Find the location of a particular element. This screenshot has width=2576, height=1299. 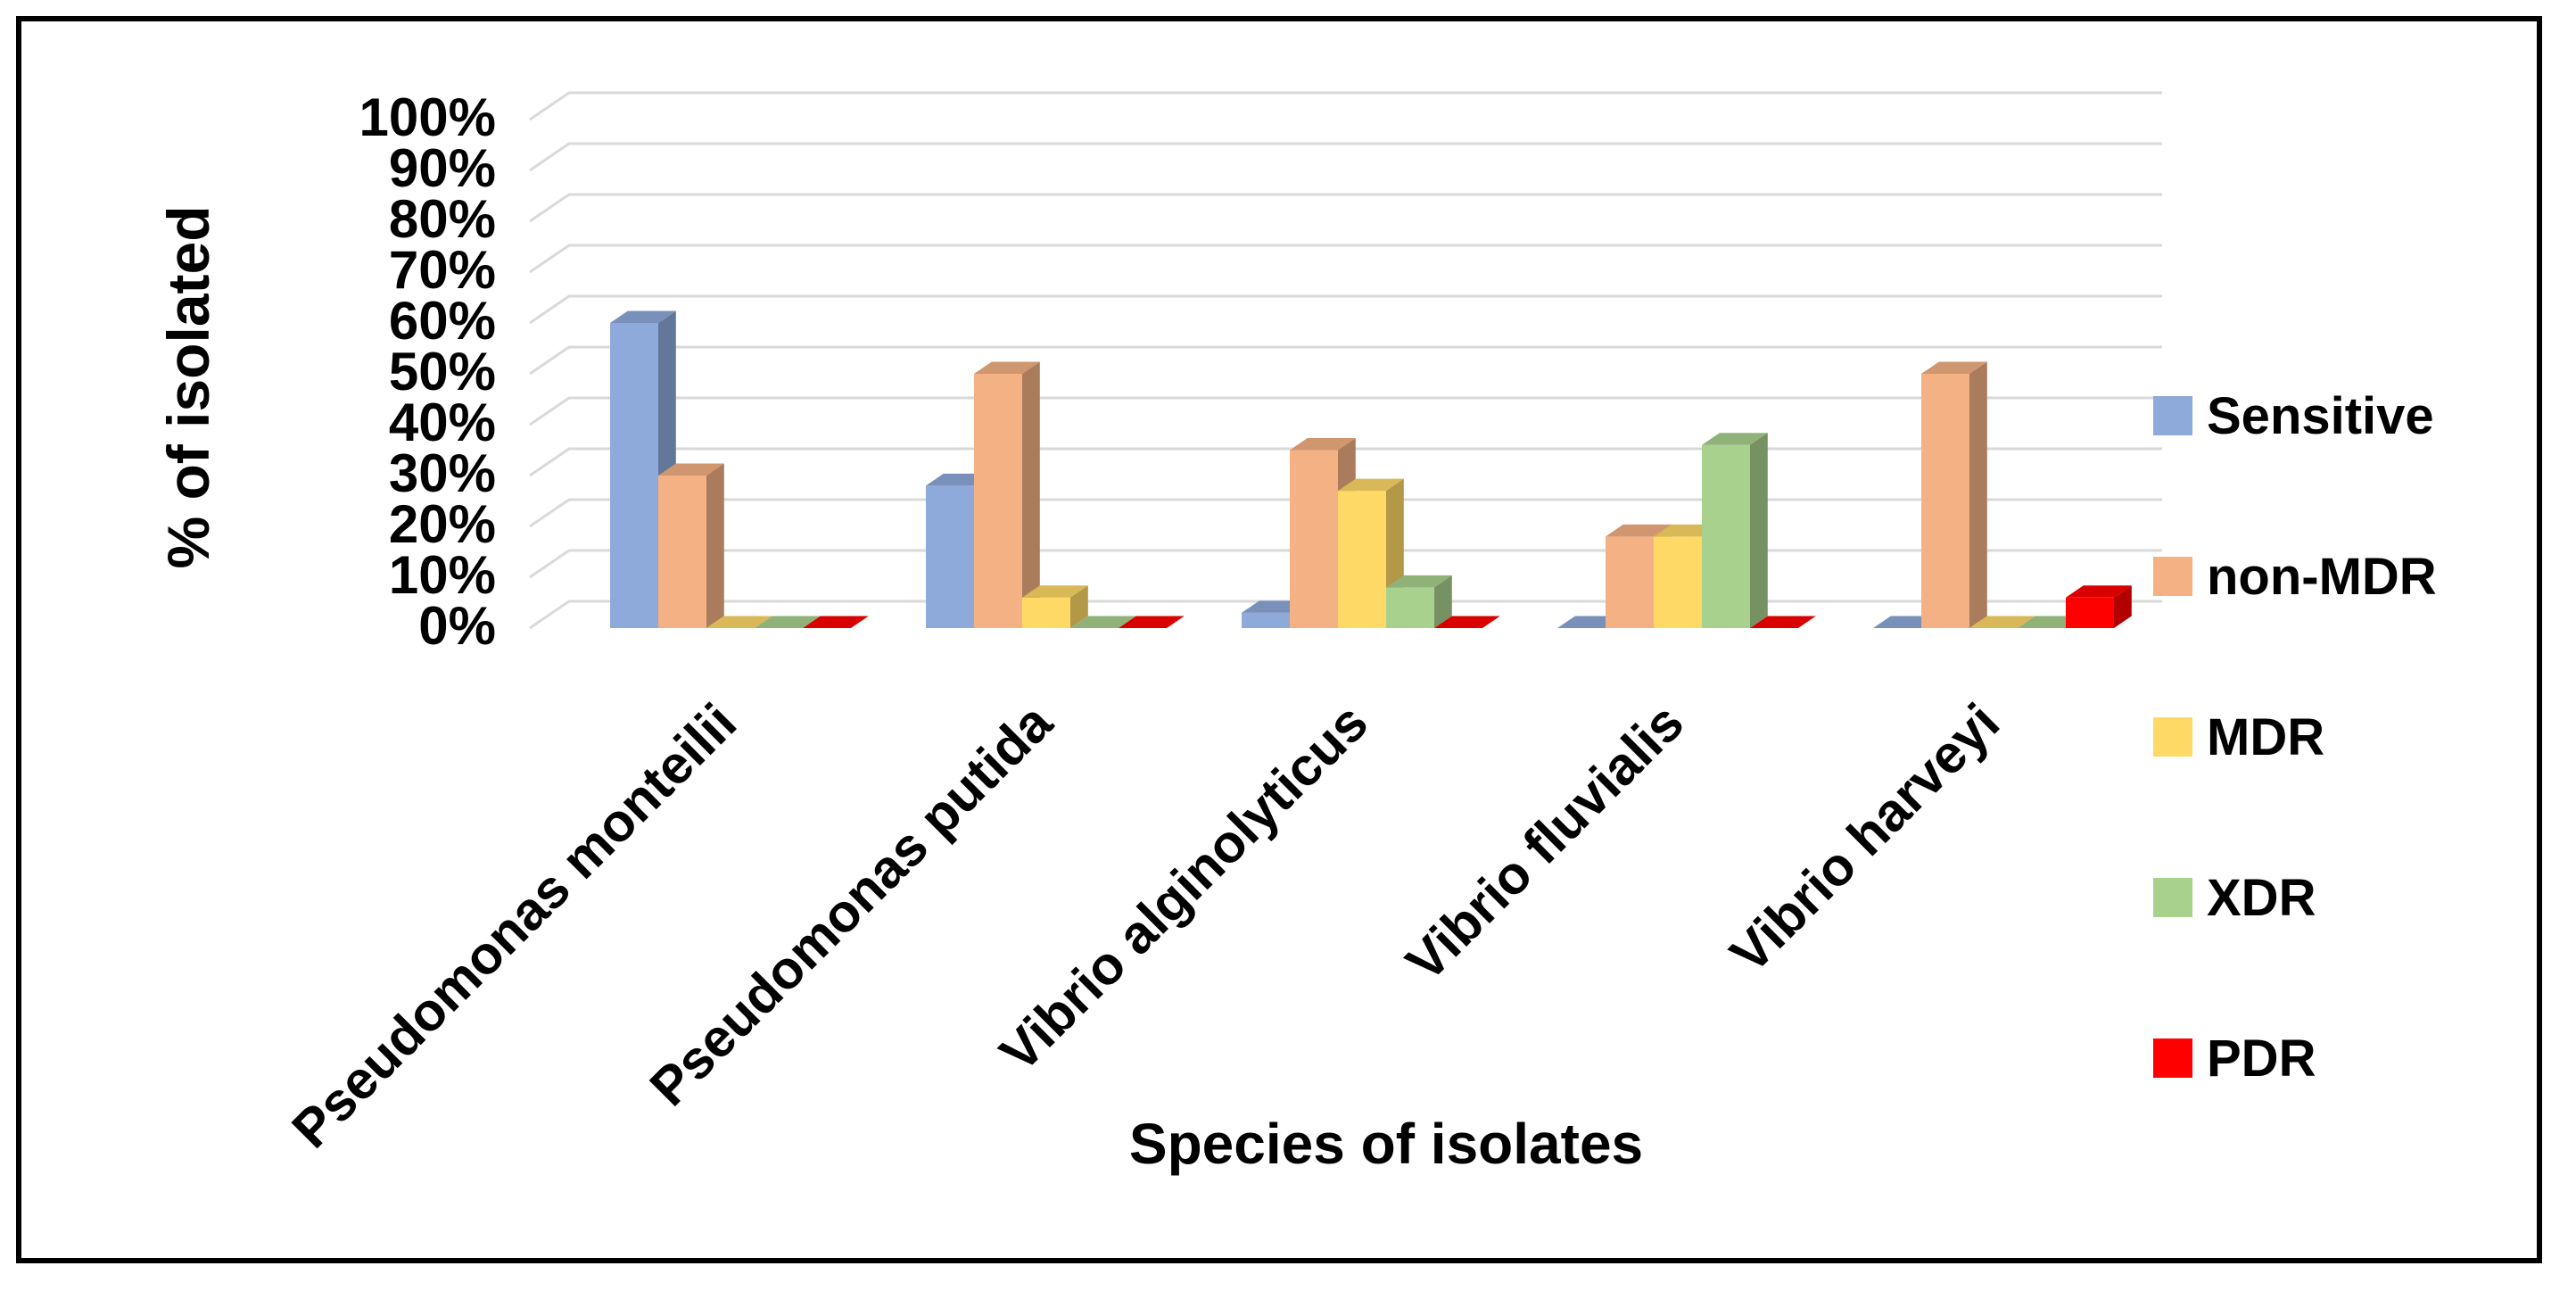

y-tick-label: 40% is located at coordinates (442, 422).